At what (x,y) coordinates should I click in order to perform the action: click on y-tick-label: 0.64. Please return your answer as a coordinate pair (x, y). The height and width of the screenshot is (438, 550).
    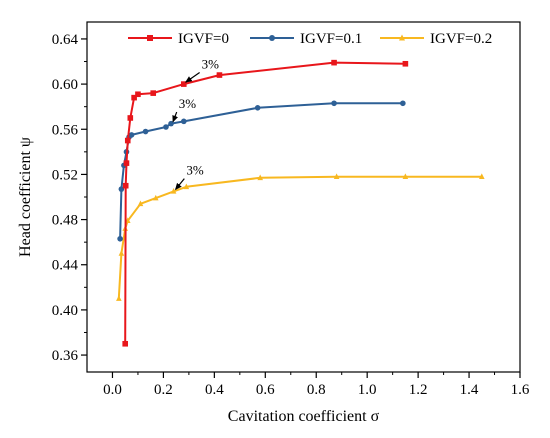
    Looking at the image, I should click on (65, 40).